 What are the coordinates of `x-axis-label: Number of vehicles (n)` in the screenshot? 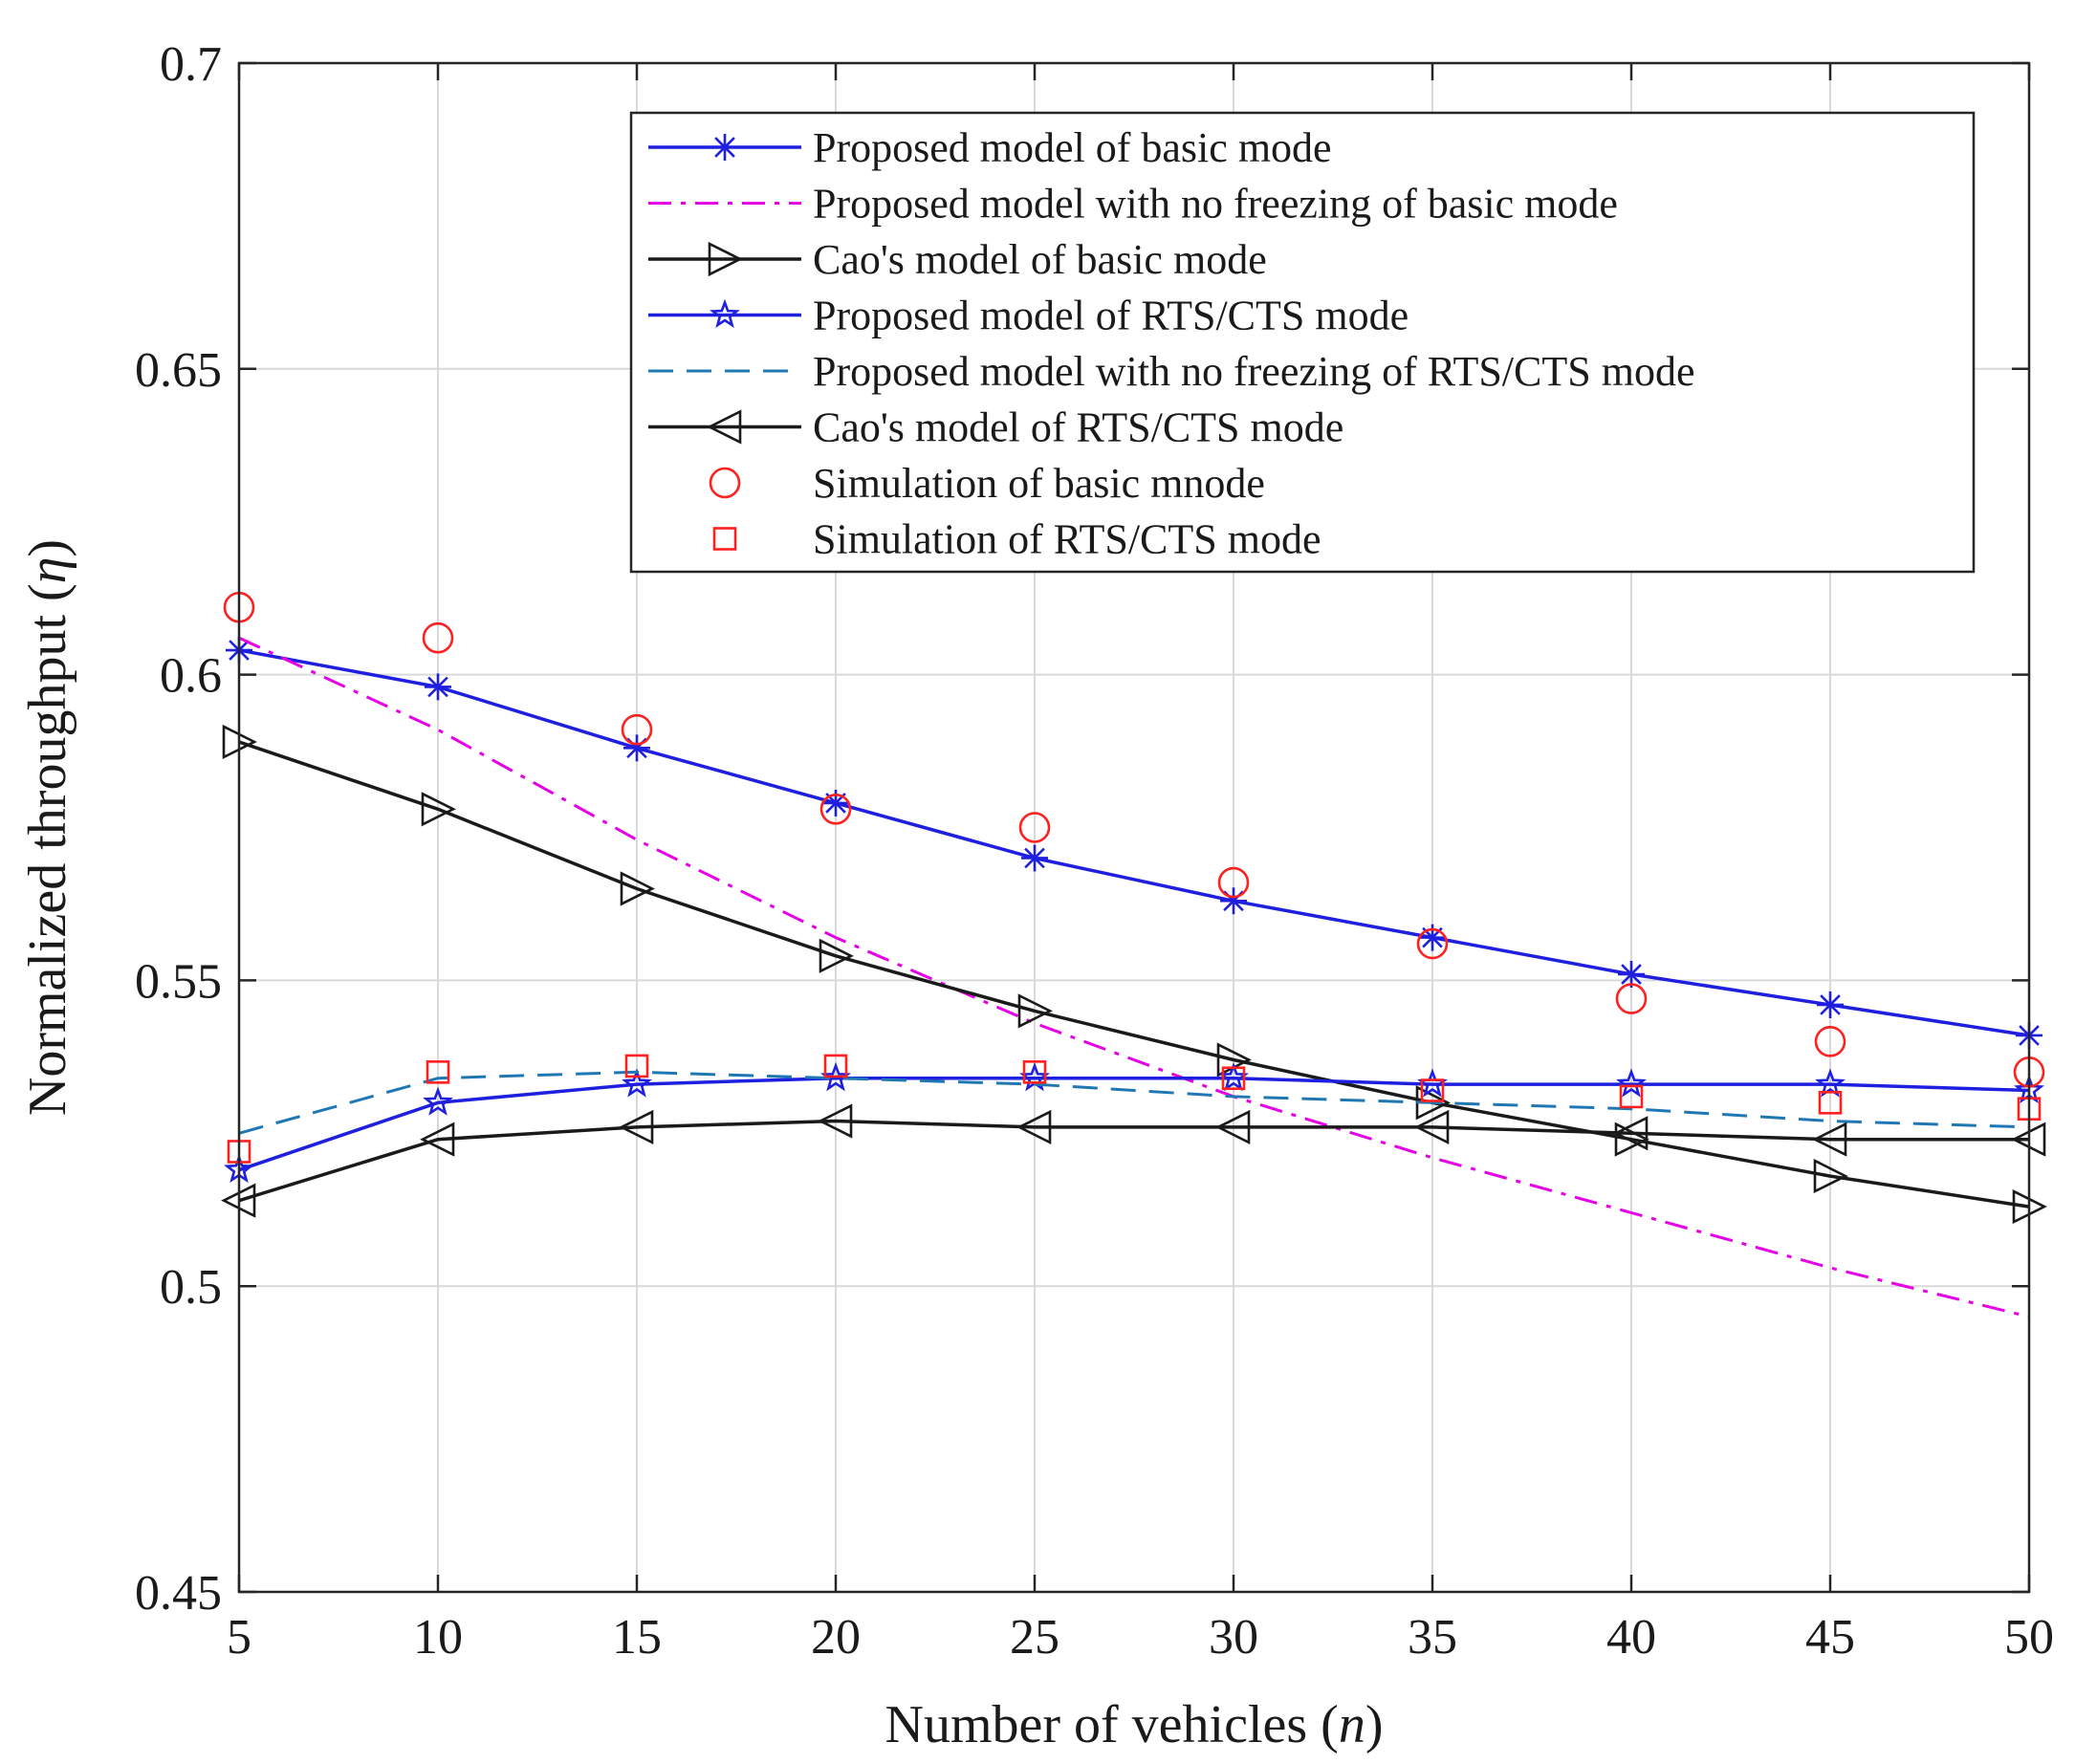 It's located at (1135, 1724).